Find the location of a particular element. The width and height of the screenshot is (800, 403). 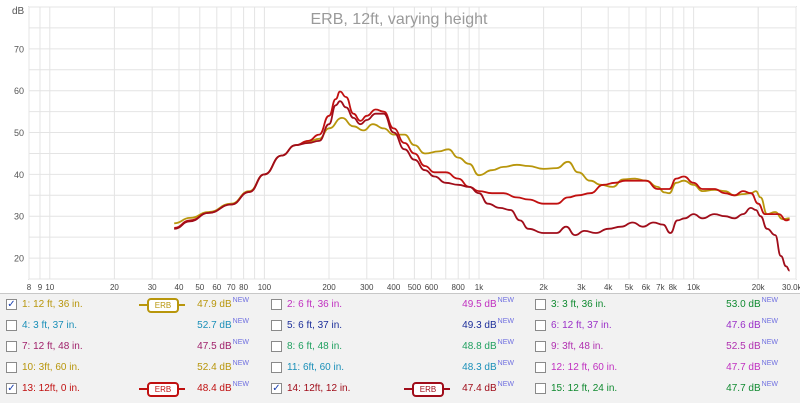

measurement-label: 10: 3ft, 60 in. is located at coordinates (51, 367).